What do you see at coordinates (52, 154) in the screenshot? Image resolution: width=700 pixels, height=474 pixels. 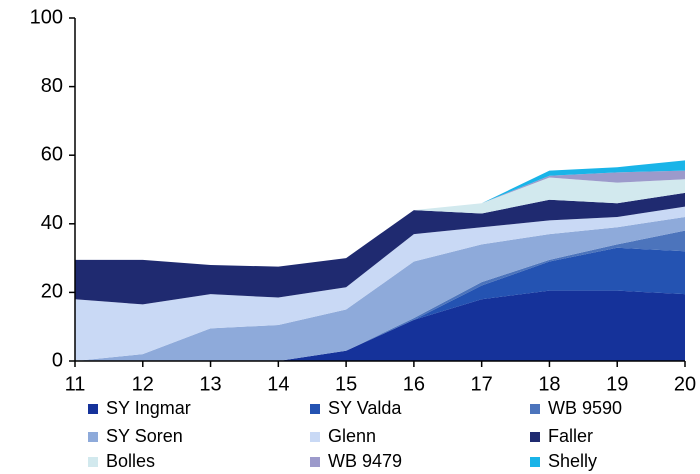 I see `y-tick-label: 60` at bounding box center [52, 154].